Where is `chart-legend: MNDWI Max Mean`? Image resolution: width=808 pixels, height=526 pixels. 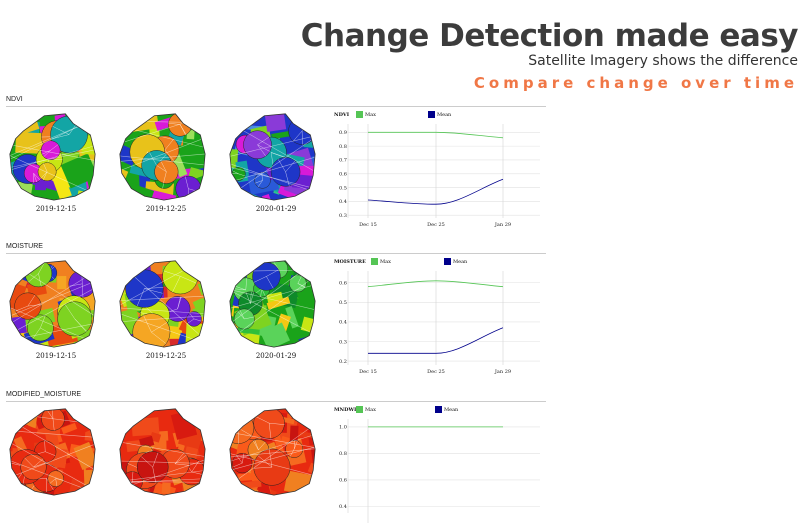
chart-legend: MNDWI Max Mean is located at coordinates (437, 410).